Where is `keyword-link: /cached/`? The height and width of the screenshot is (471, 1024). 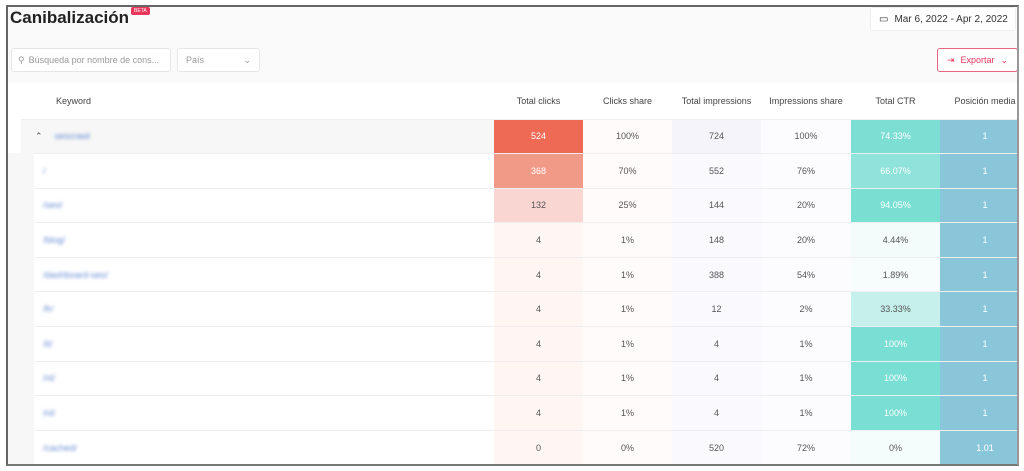 keyword-link: /cached/ is located at coordinates (60, 447).